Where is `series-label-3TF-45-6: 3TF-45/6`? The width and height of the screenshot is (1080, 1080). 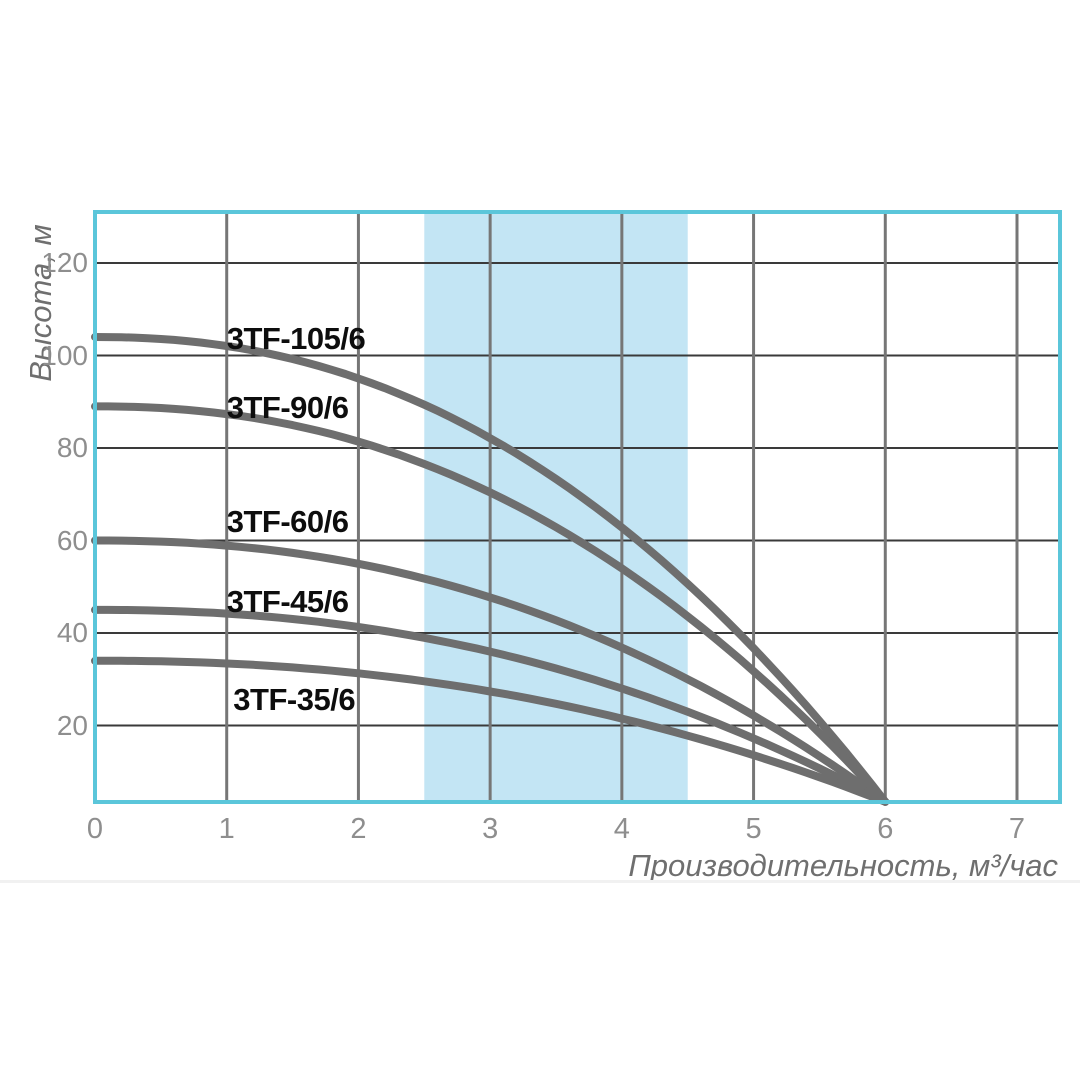 series-label-3TF-45-6: 3TF-45/6 is located at coordinates (287, 602).